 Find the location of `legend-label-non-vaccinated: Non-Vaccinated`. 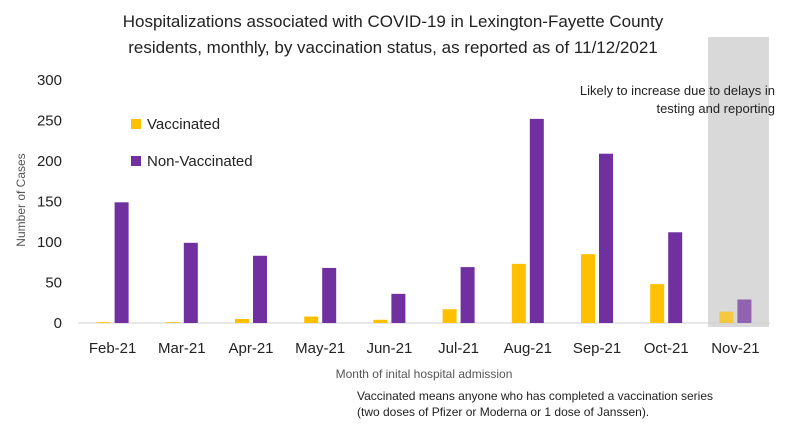

legend-label-non-vaccinated: Non-Vaccinated is located at coordinates (200, 161).